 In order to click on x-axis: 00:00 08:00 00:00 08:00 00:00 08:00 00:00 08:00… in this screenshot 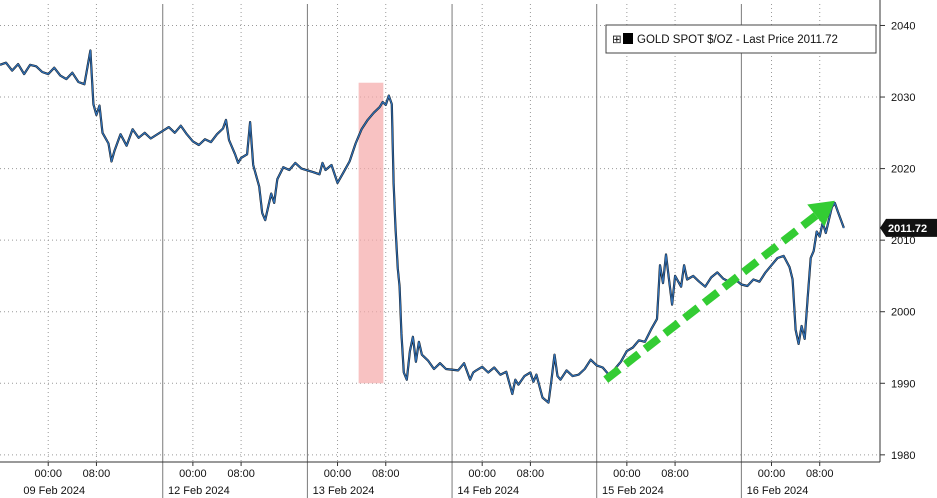, I will do `click(440, 479)`.